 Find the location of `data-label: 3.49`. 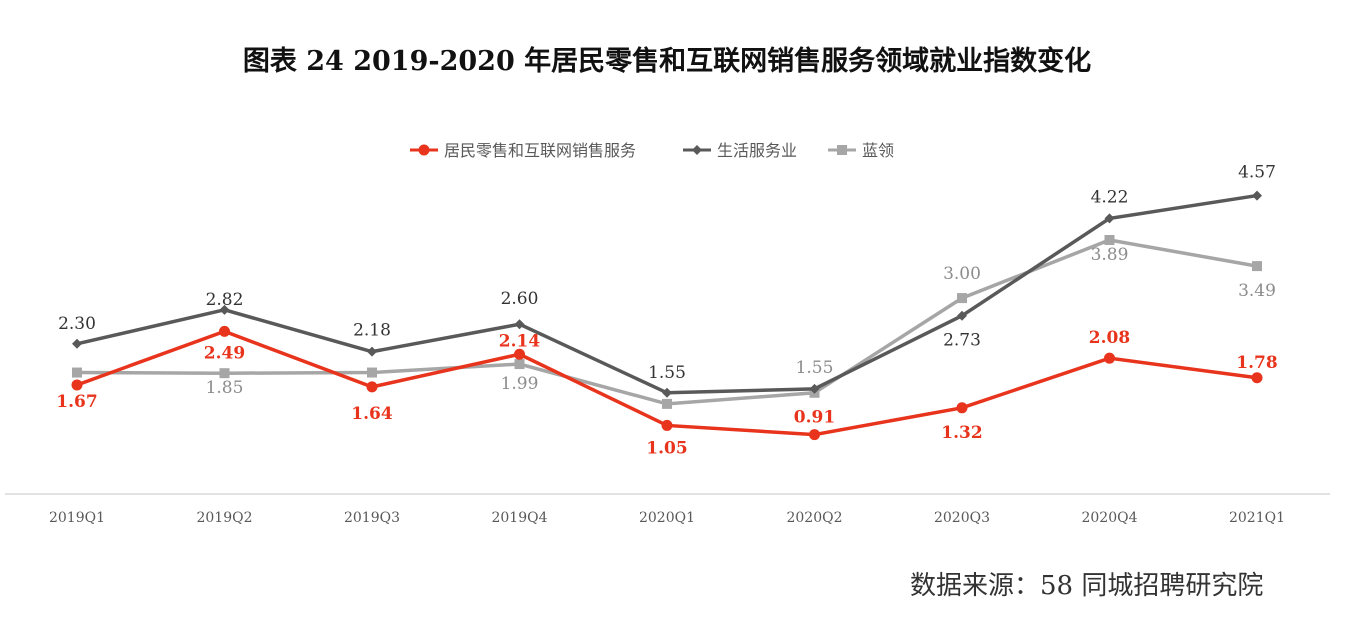

data-label: 3.49 is located at coordinates (1257, 291).